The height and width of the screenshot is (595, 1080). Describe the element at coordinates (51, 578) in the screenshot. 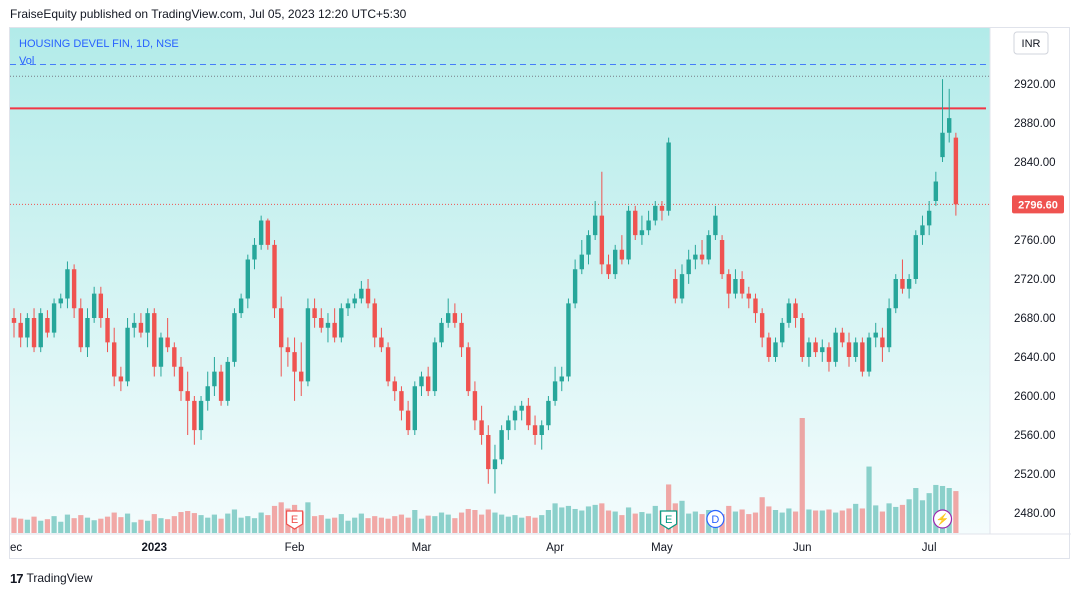

I see `footer-brand: 17 TradingView` at that location.